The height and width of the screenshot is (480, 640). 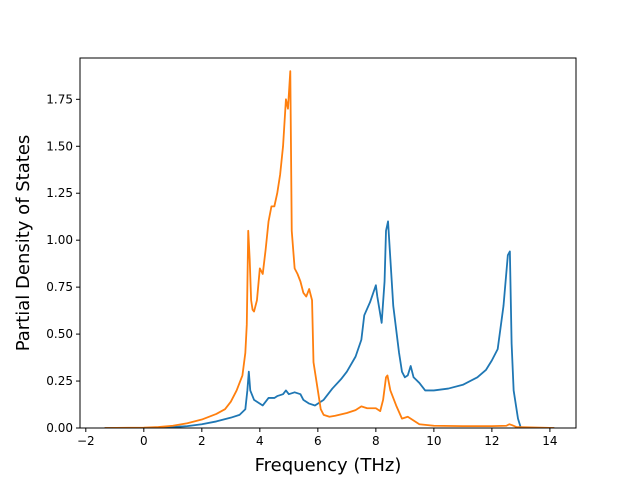 I want to click on y-tick-label: 0.25, so click(x=59, y=381).